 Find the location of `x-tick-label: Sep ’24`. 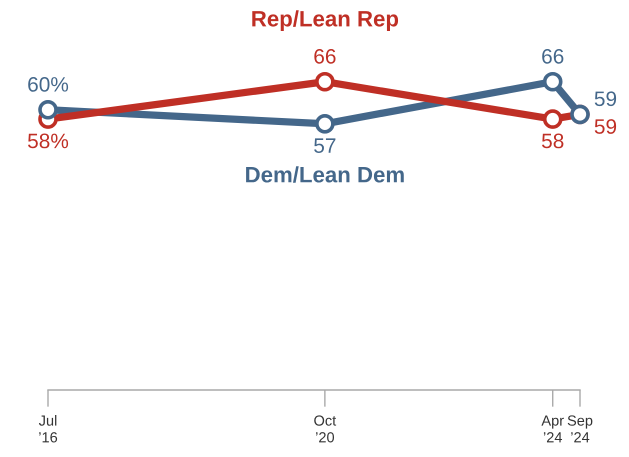

x-tick-label: Sep ’24 is located at coordinates (580, 428).